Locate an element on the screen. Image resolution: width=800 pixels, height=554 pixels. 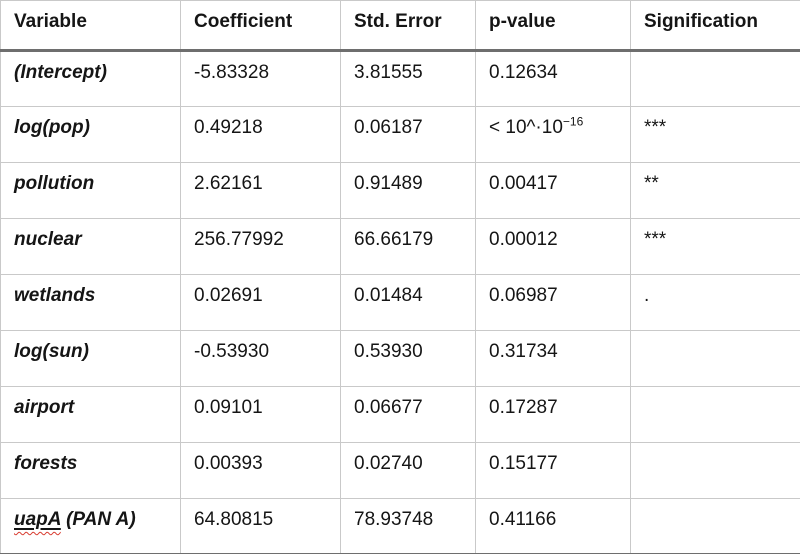
column-header-signification: Signification is located at coordinates (715, 26).